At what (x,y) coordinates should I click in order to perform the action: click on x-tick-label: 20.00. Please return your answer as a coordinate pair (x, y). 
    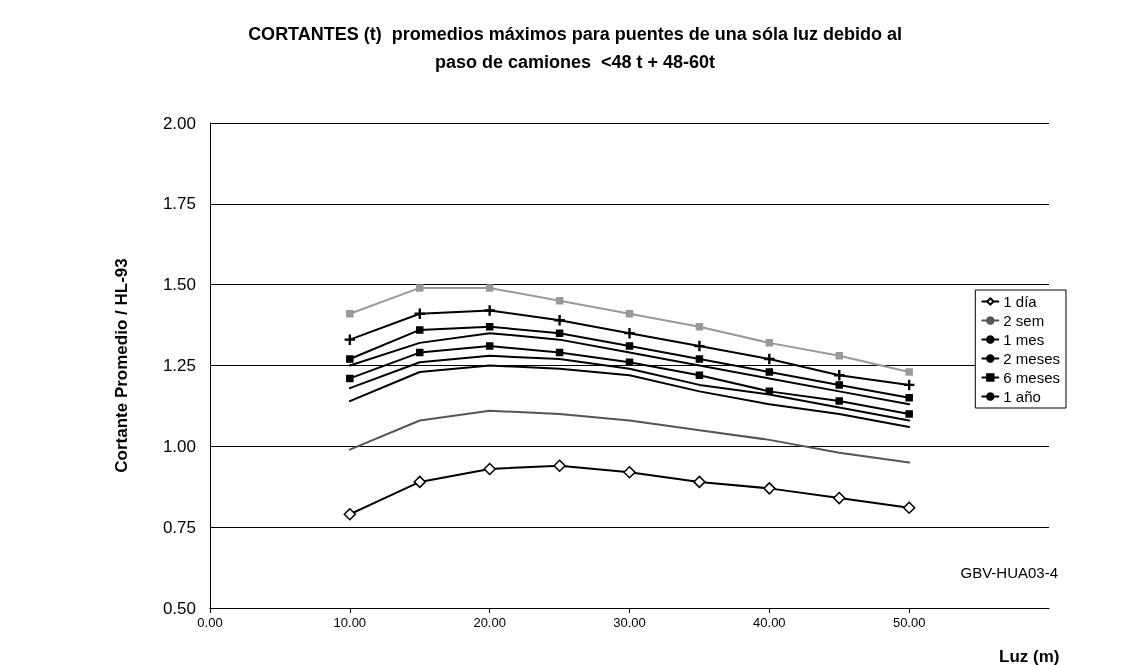
    Looking at the image, I should click on (489, 622).